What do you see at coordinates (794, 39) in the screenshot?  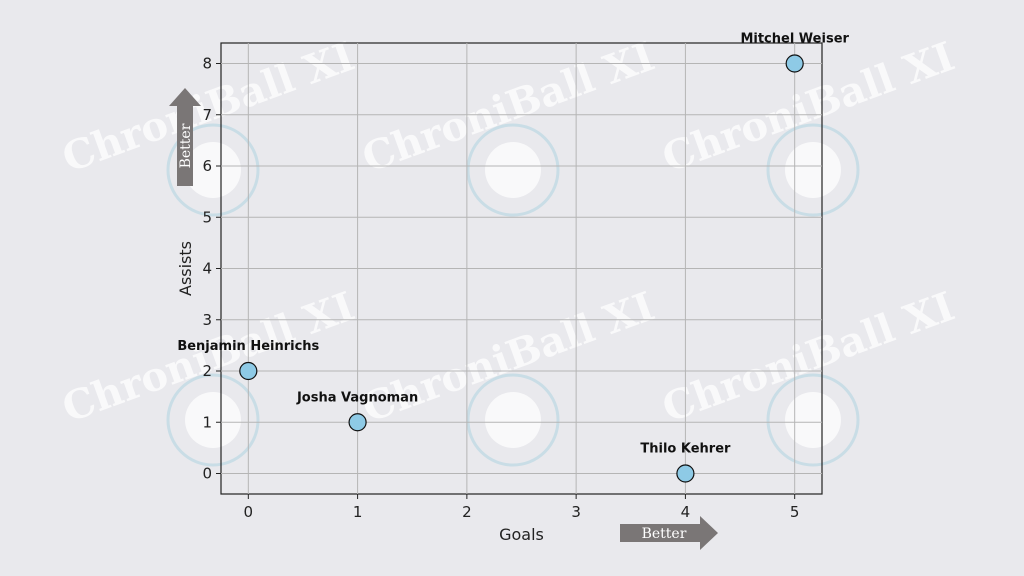 I see `point-label: Mitchel Weiser` at bounding box center [794, 39].